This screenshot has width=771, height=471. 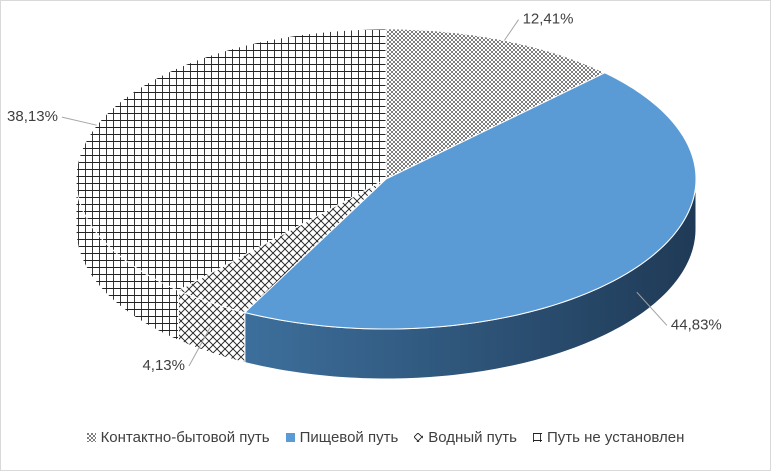 What do you see at coordinates (349, 437) in the screenshot?
I see `legend-label: Пищевой путь` at bounding box center [349, 437].